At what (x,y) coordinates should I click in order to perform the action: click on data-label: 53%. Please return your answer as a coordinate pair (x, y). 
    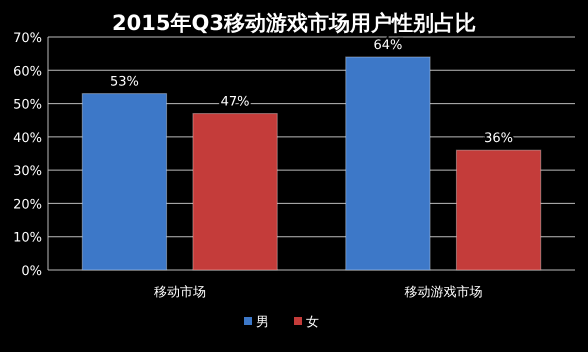
    Looking at the image, I should click on (124, 82).